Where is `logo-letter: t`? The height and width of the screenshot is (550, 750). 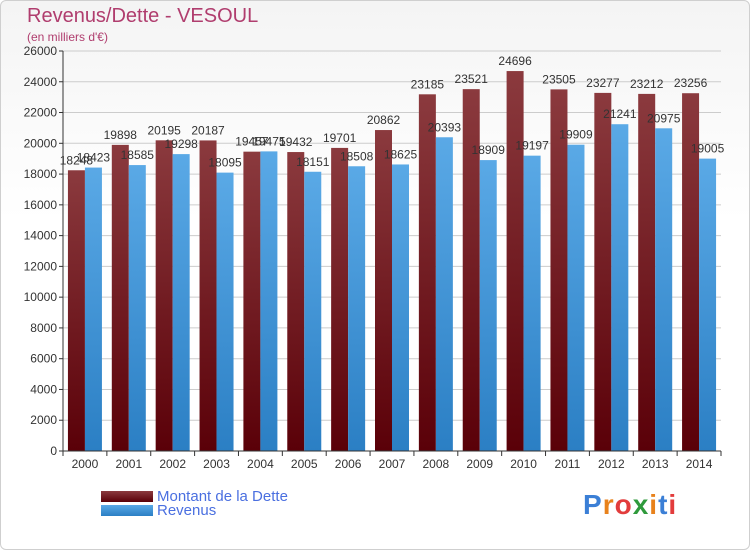 logo-letter: t is located at coordinates (663, 504).